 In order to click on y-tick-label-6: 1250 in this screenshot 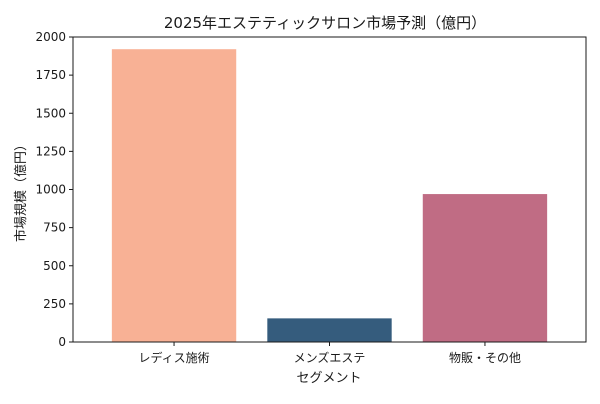, I will do `click(50, 151)`.